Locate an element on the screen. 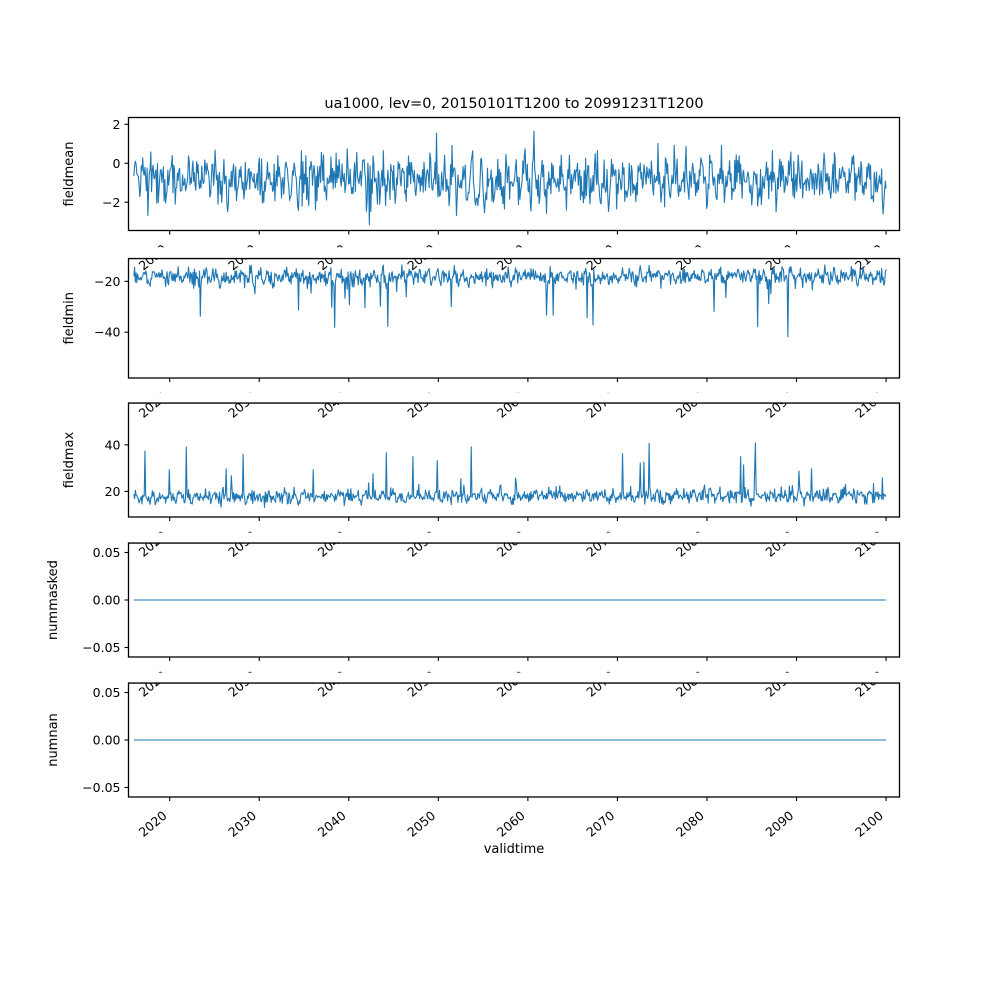  xtick-label-nummasked-2: 2040 is located at coordinates (332, 684).